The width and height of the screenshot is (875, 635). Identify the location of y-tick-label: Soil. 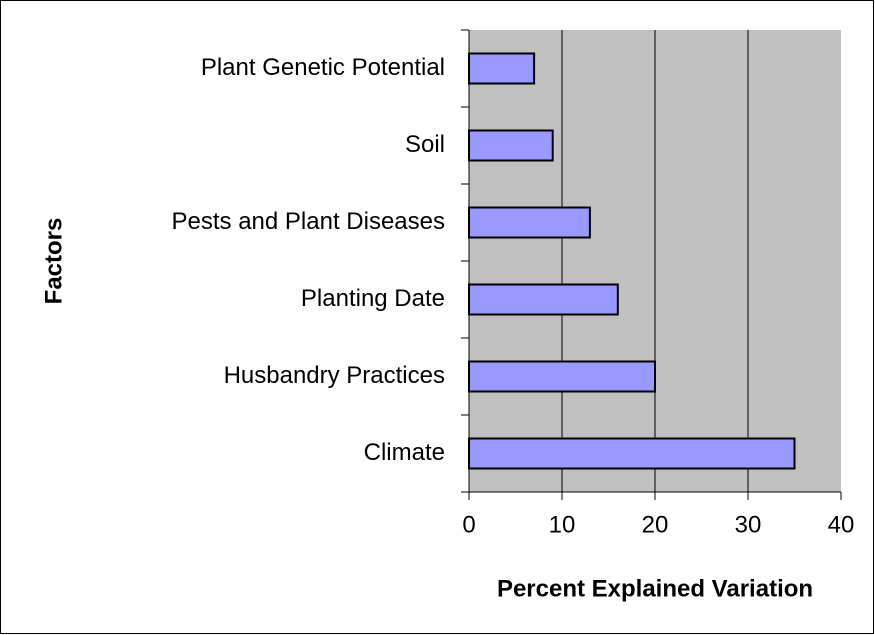
(425, 144).